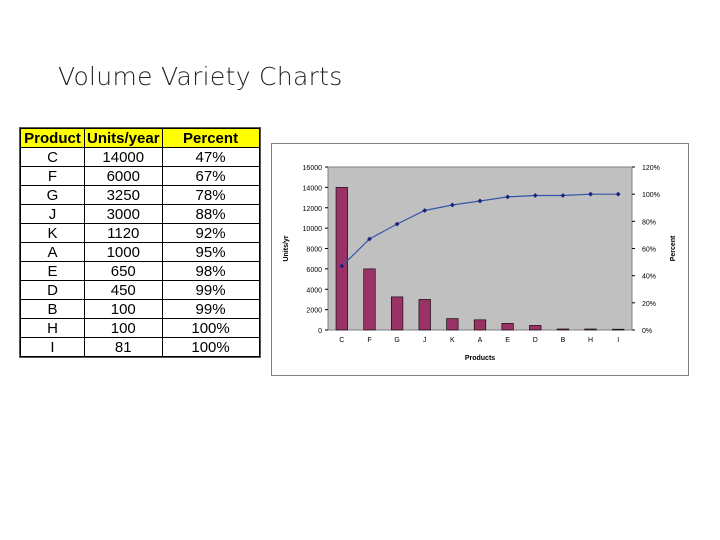 The width and height of the screenshot is (720, 540). Describe the element at coordinates (123, 252) in the screenshot. I see `cell-units: 1000` at that location.